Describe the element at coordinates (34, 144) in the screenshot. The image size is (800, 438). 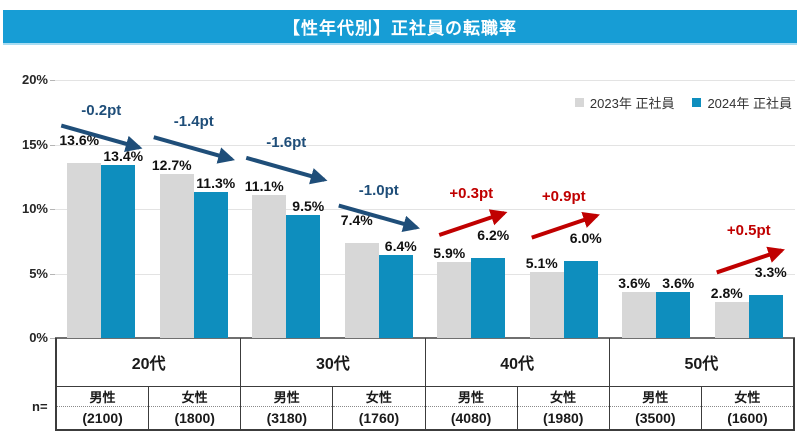
I see `y-tick-label: 15%` at that location.